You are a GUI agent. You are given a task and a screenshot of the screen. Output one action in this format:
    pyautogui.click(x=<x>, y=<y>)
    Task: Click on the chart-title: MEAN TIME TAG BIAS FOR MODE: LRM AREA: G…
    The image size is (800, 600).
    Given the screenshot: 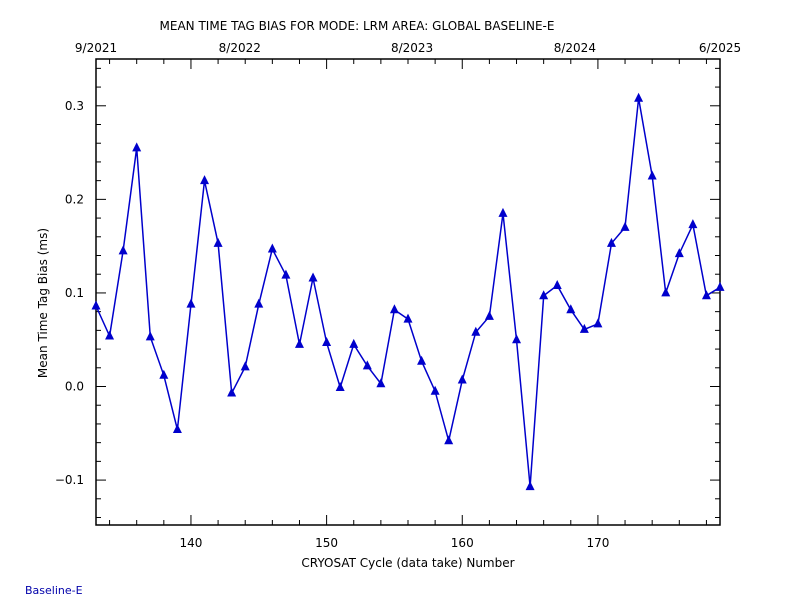 What is the action you would take?
    pyautogui.click(x=357, y=26)
    